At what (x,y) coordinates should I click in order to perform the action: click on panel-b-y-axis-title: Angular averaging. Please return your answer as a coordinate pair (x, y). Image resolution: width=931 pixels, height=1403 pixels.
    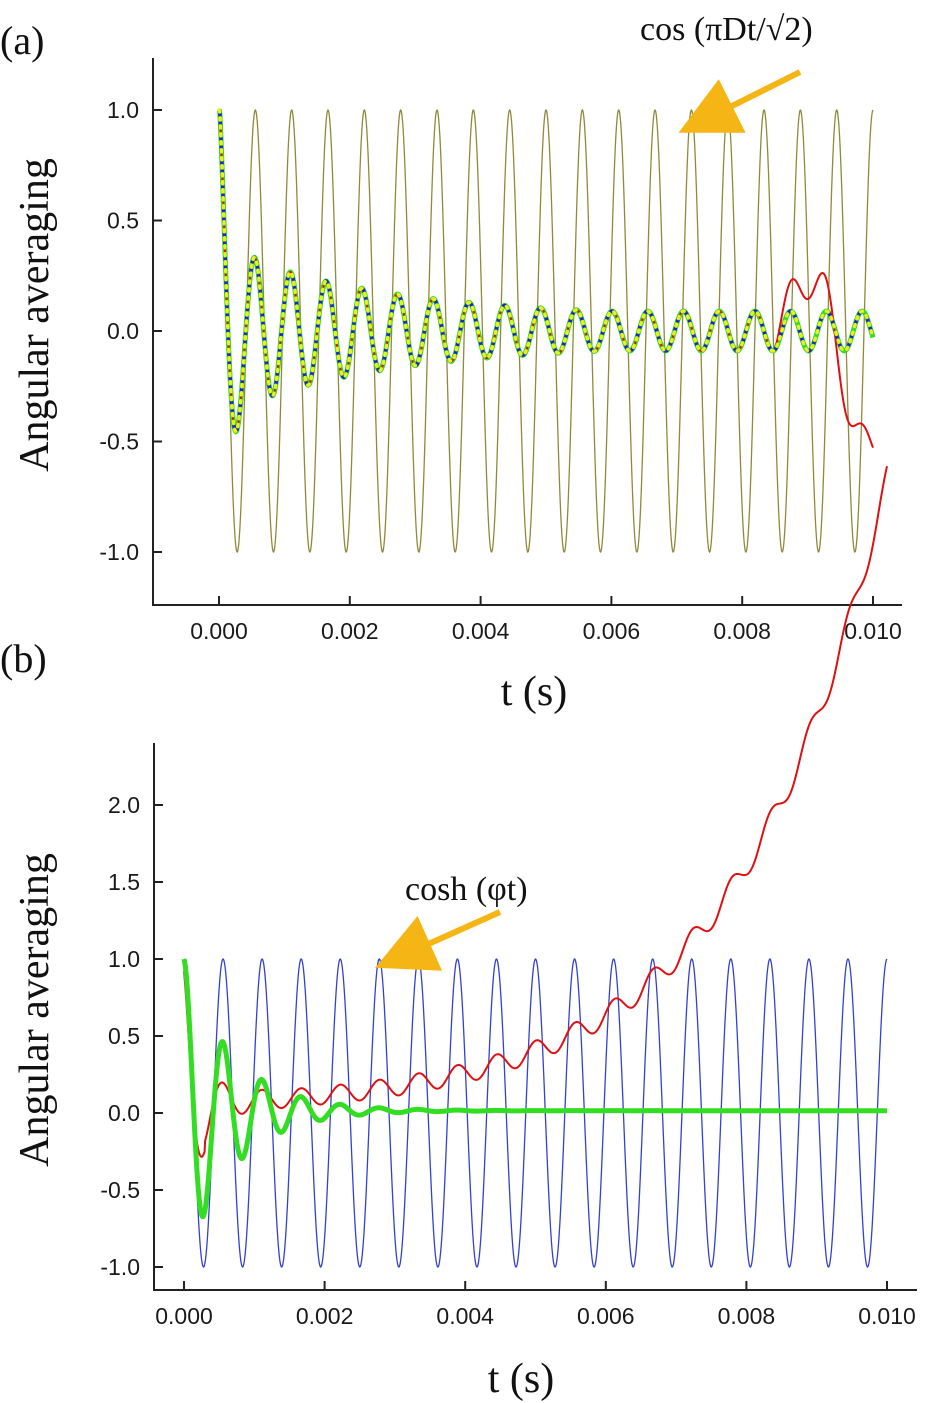
    Looking at the image, I should click on (35, 1010).